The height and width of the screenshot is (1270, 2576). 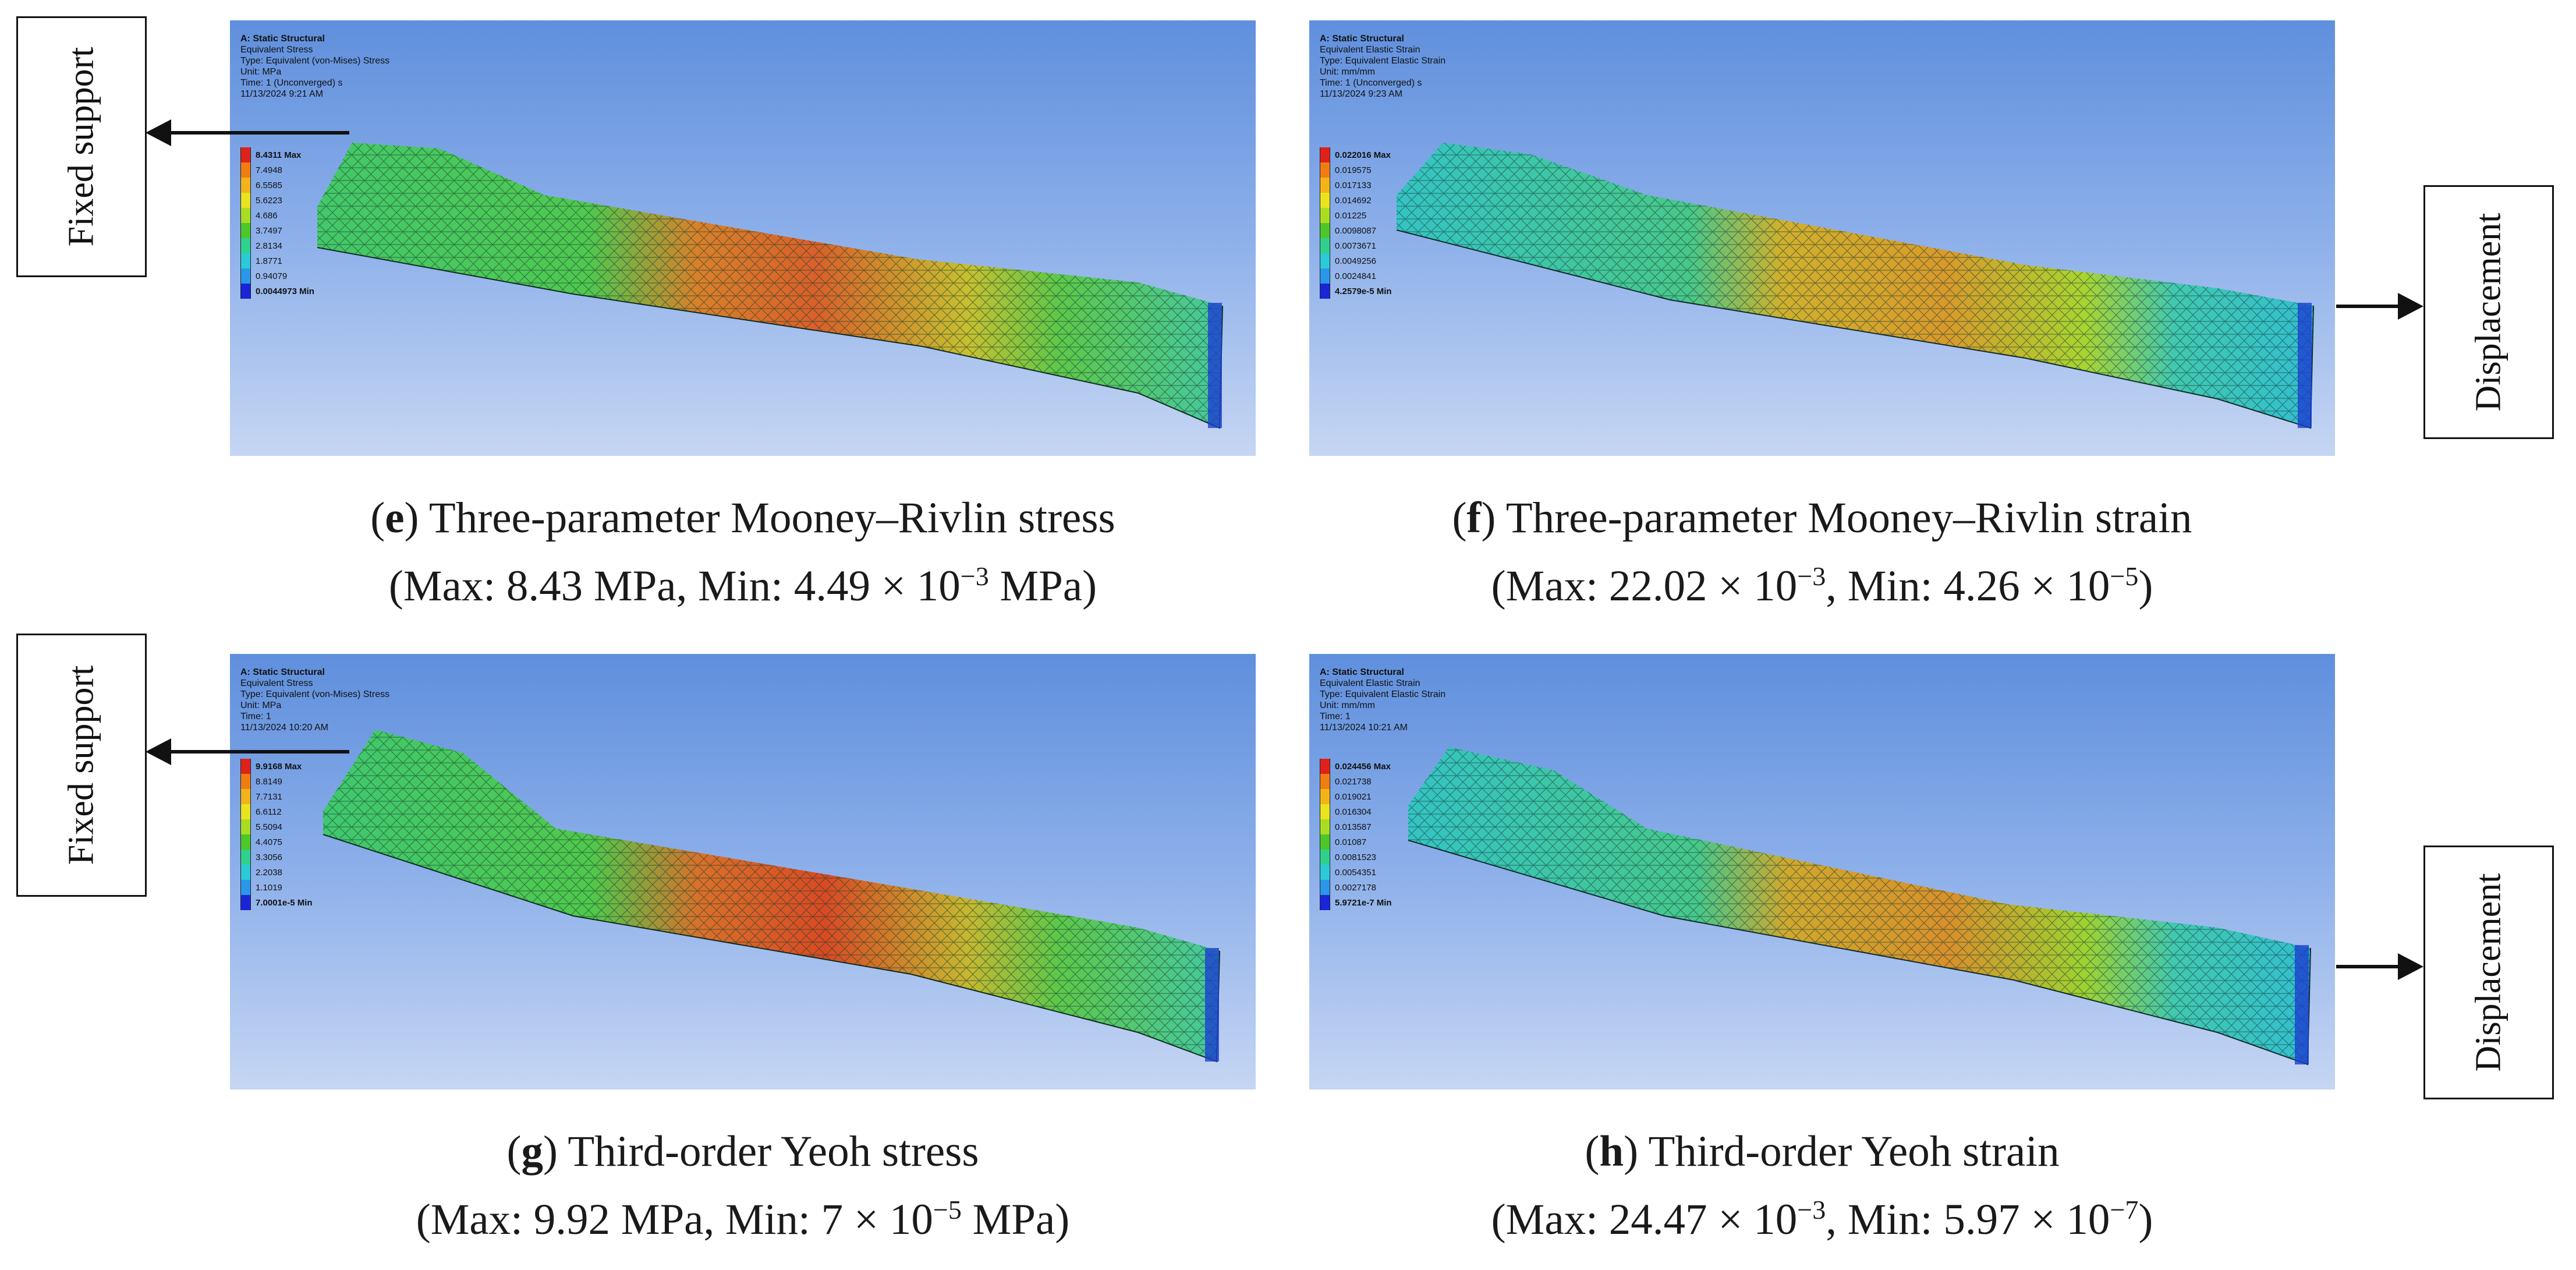 I want to click on legend-value: 0.0073671, so click(x=1355, y=245).